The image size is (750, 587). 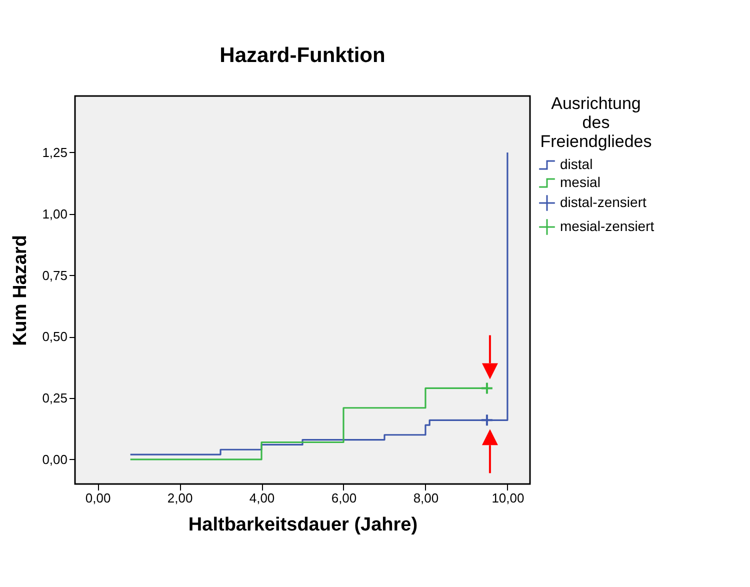 I want to click on legend-label: distal-zensiert, so click(x=603, y=202).